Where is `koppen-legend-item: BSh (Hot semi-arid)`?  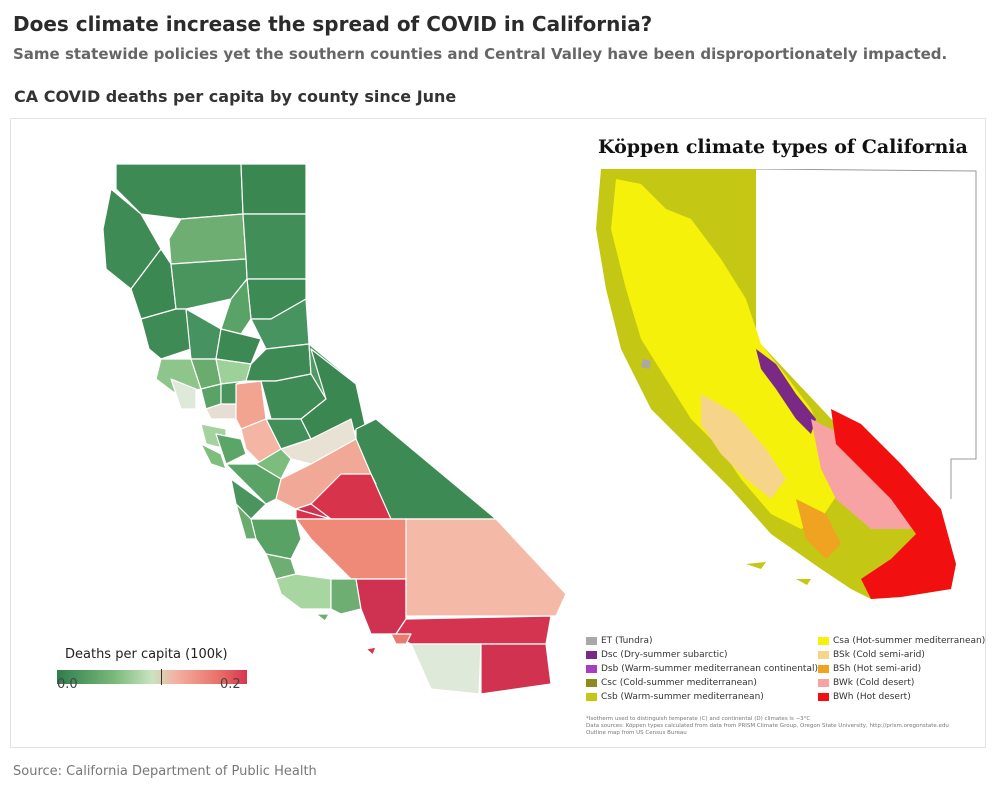
koppen-legend-item: BSh (Hot semi-arid) is located at coordinates (869, 669).